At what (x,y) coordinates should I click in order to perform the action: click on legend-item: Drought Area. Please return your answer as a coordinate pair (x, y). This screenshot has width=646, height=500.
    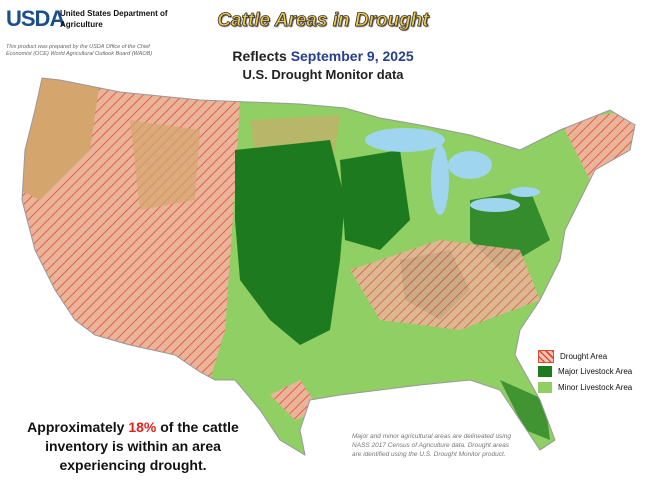
    Looking at the image, I should click on (572, 356).